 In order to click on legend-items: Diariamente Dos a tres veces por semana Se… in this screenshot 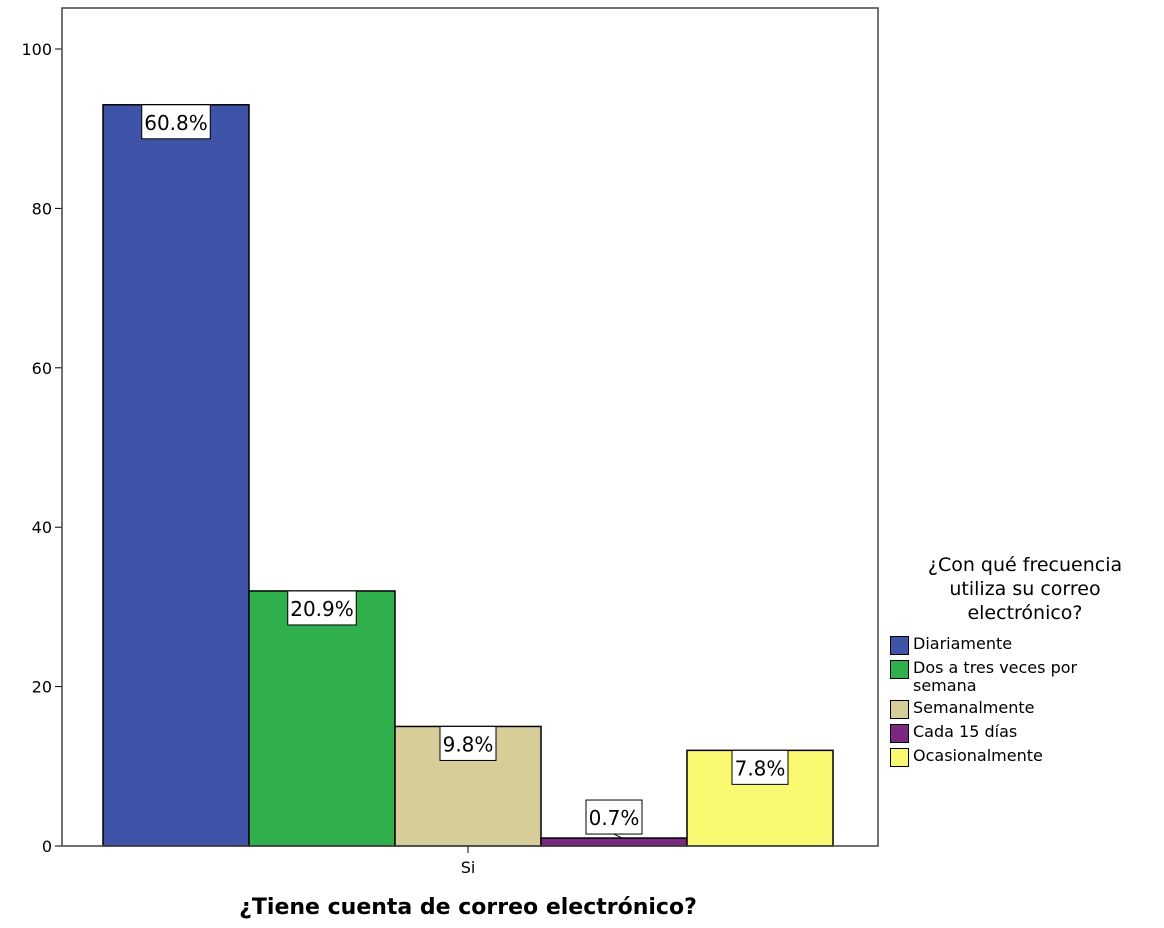, I will do `click(1025, 701)`.